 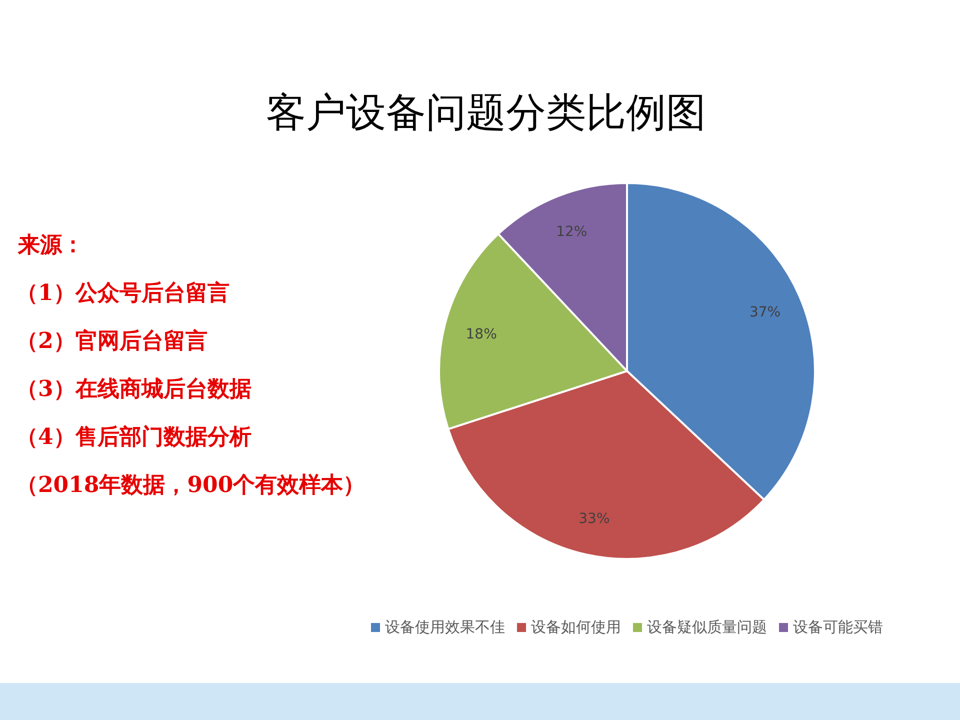 What do you see at coordinates (594, 518) in the screenshot?
I see `data-label: 33%` at bounding box center [594, 518].